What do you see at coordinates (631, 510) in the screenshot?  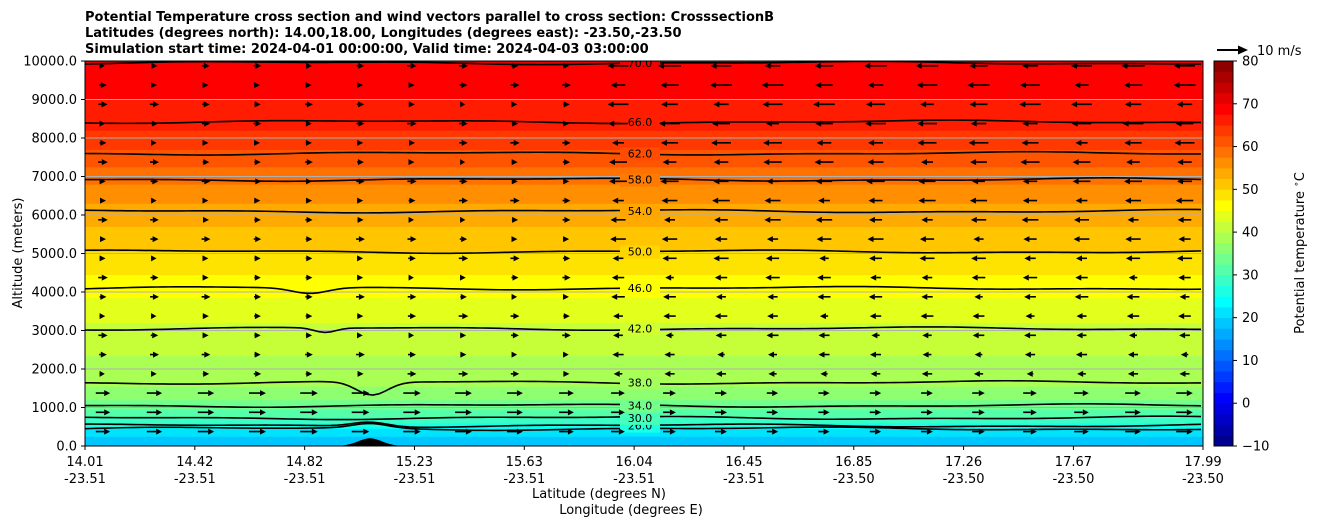 I see `x-axis-label-longitude: Longitude (degrees E)` at bounding box center [631, 510].